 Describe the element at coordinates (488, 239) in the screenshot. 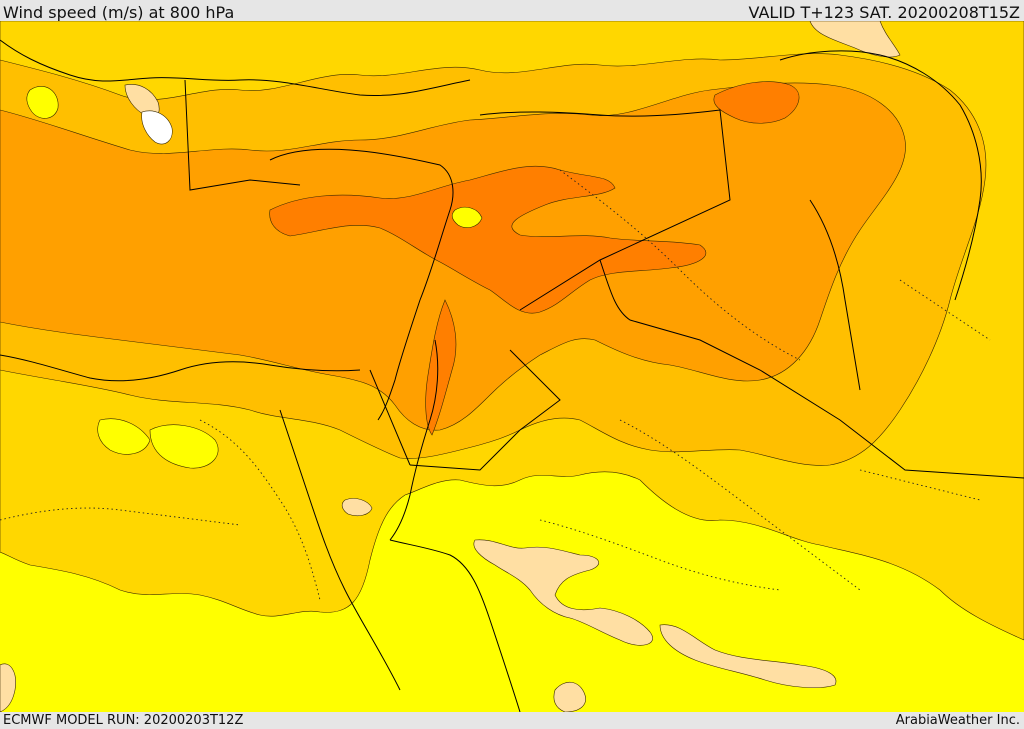

I see `wind-core-dark-orange` at that location.